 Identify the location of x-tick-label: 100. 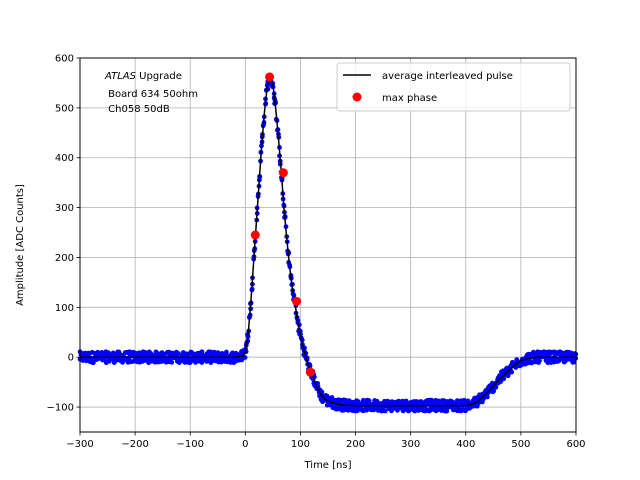
(300, 444).